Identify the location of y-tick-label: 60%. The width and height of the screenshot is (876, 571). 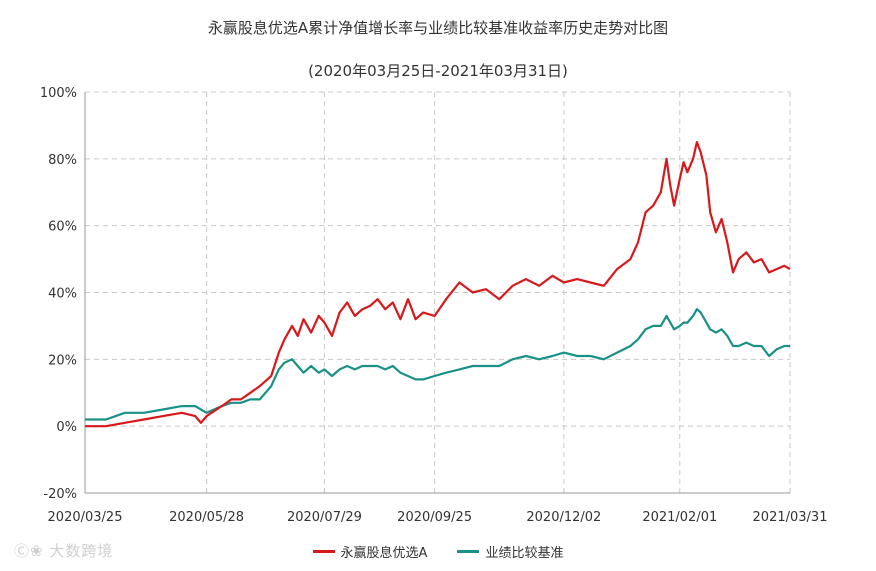
(62, 227).